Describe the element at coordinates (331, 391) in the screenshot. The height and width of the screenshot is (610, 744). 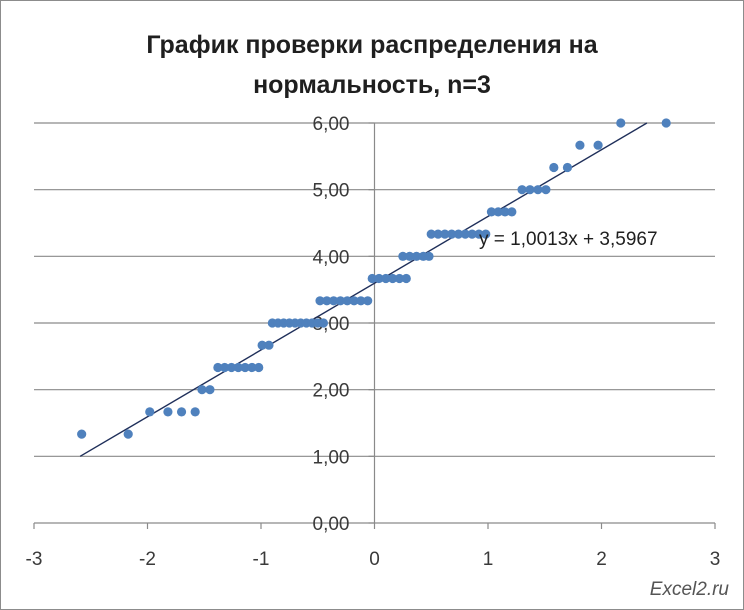
I see `y-tick-label: 2,00` at that location.